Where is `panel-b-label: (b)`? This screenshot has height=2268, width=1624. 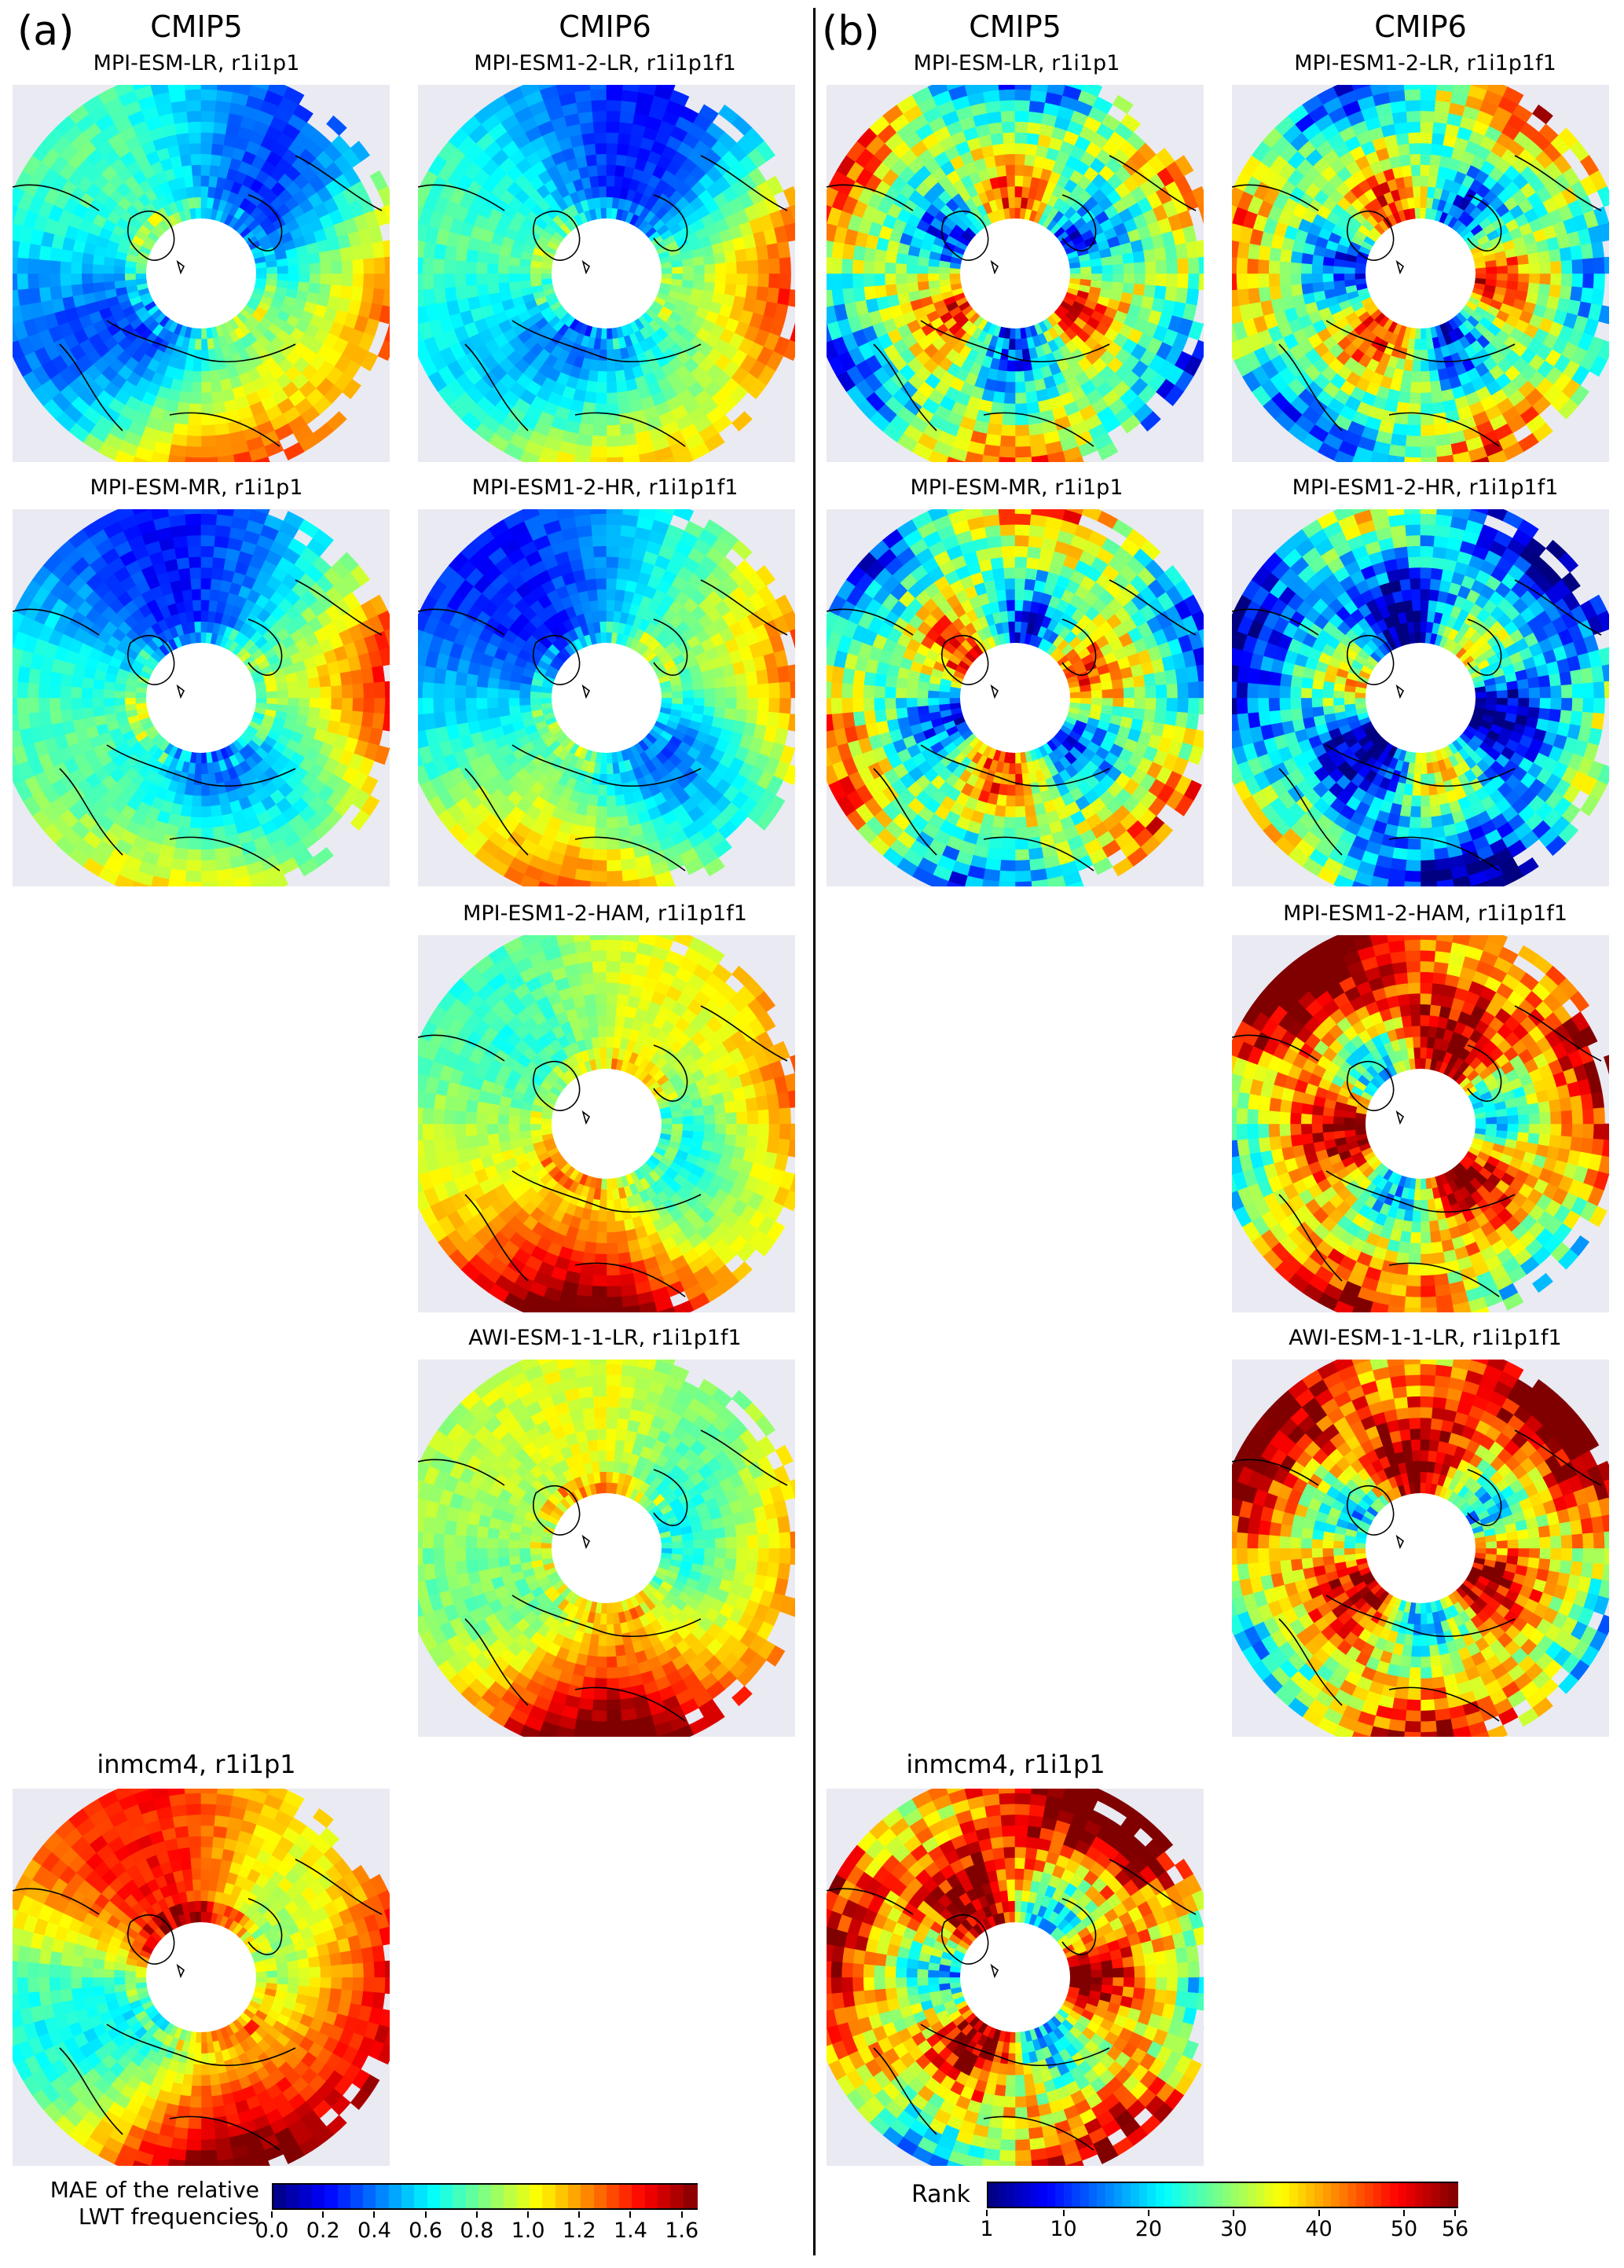 panel-b-label: (b) is located at coordinates (851, 32).